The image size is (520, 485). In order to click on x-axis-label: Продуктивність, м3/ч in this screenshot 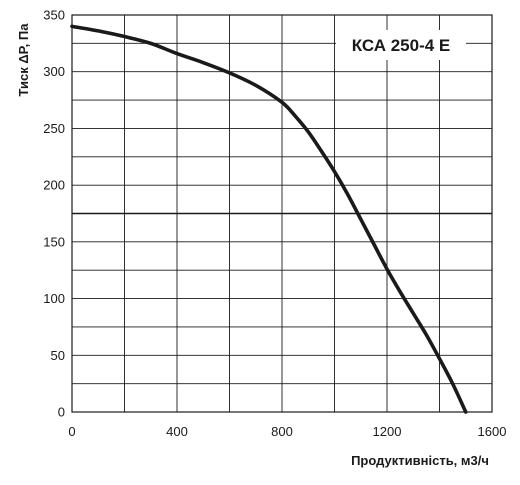, I will do `click(420, 460)`.